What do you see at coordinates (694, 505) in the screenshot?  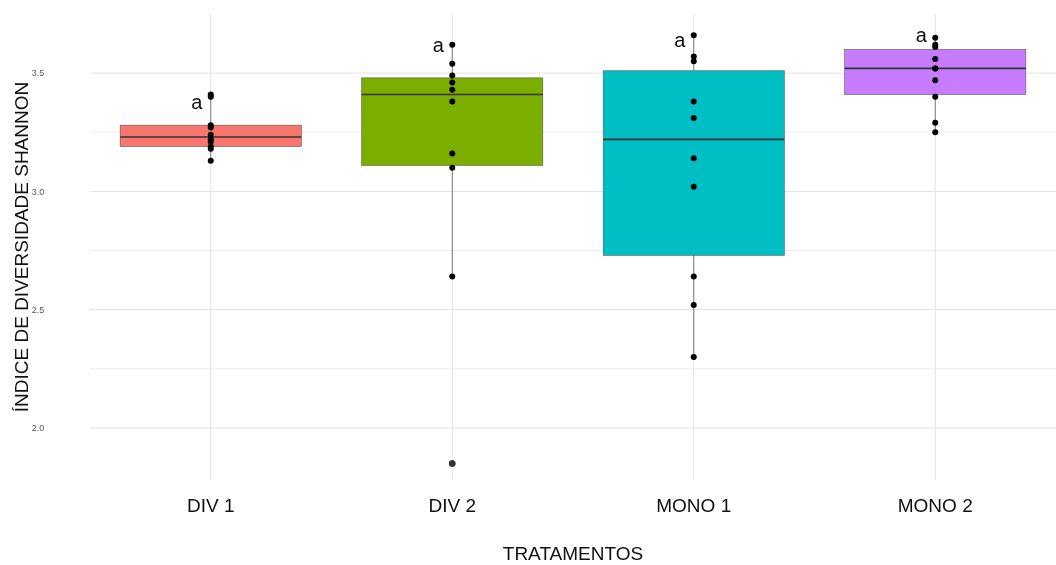 I see `x-tick-label: MONO 1` at bounding box center [694, 505].